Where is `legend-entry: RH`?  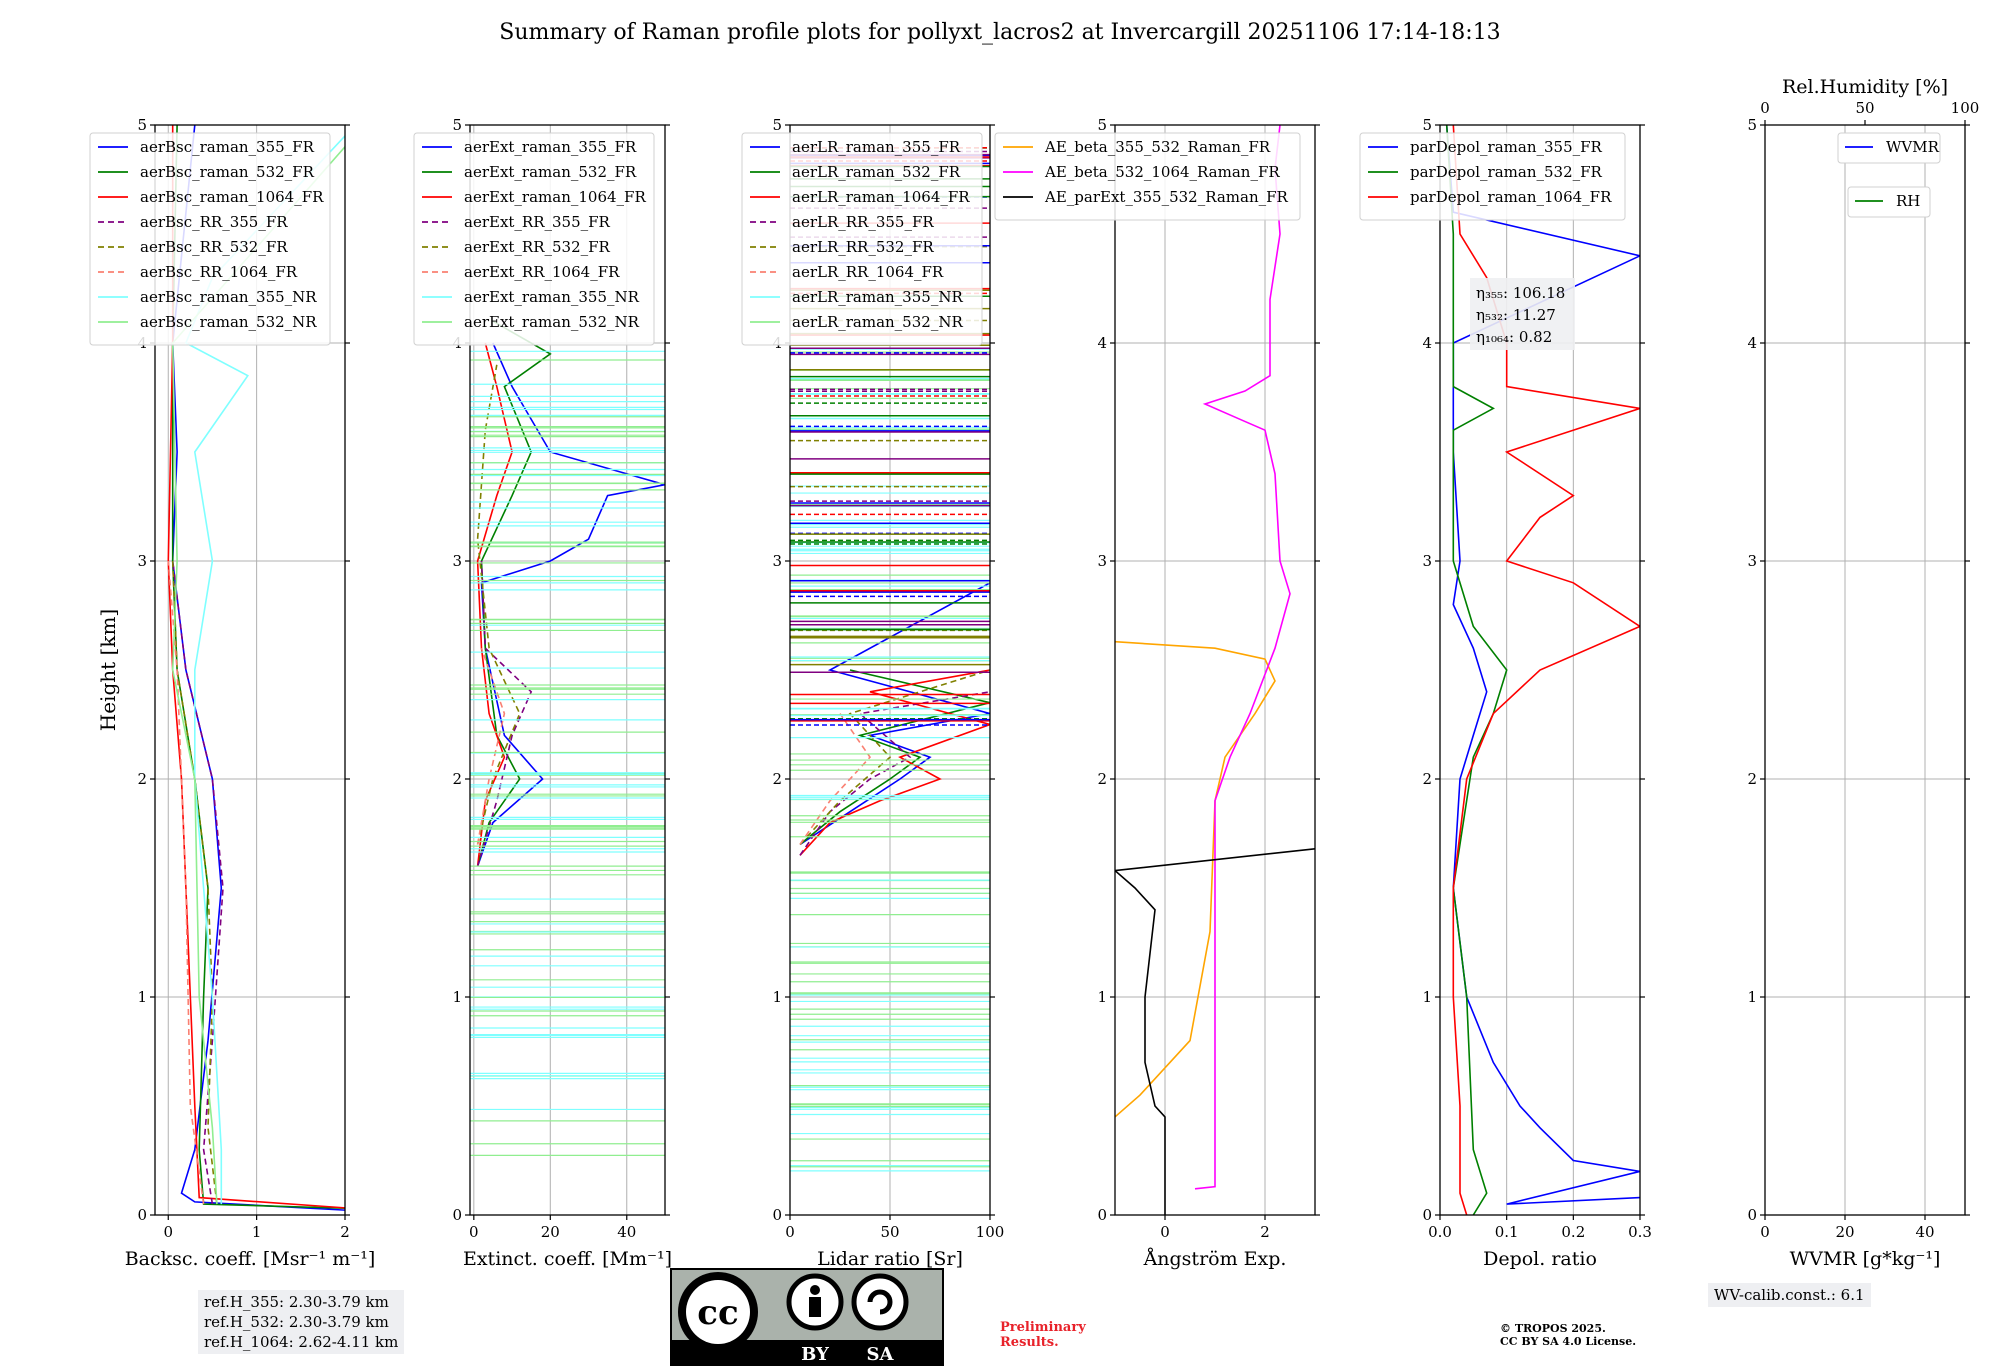 legend-entry: RH is located at coordinates (1908, 201).